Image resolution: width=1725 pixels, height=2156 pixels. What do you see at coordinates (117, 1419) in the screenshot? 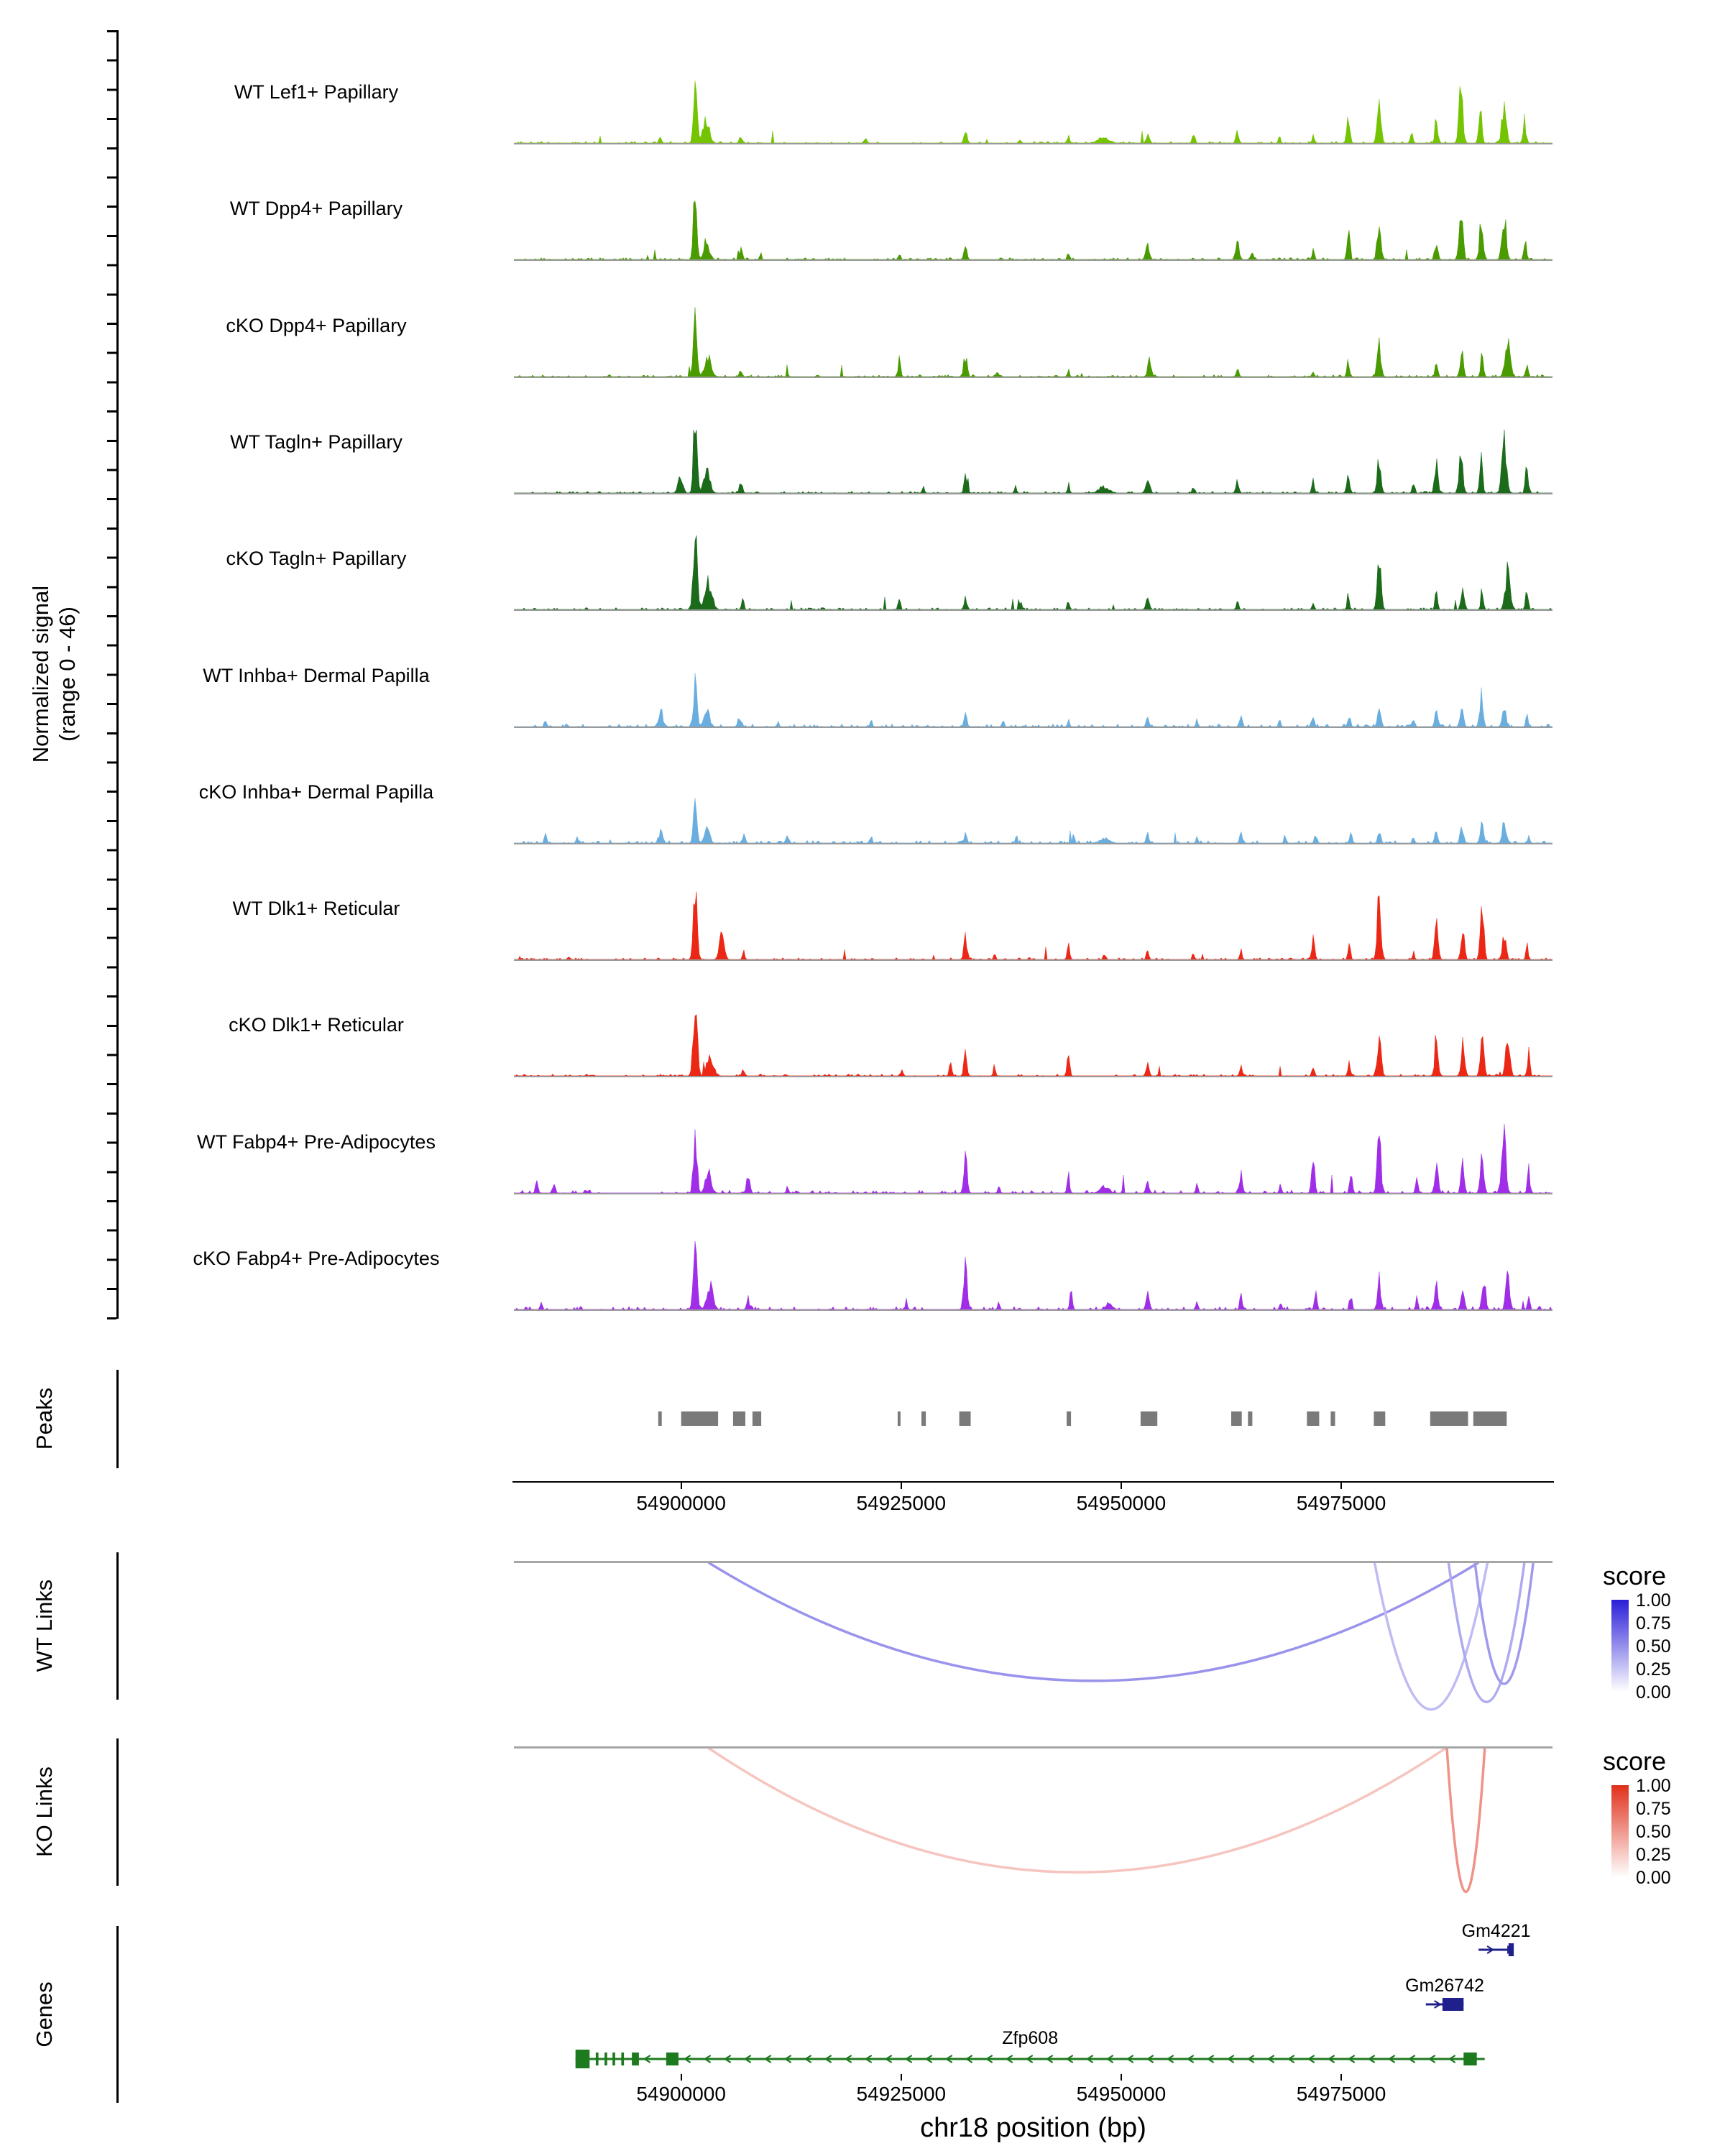
I see `peaks-bracket` at bounding box center [117, 1419].